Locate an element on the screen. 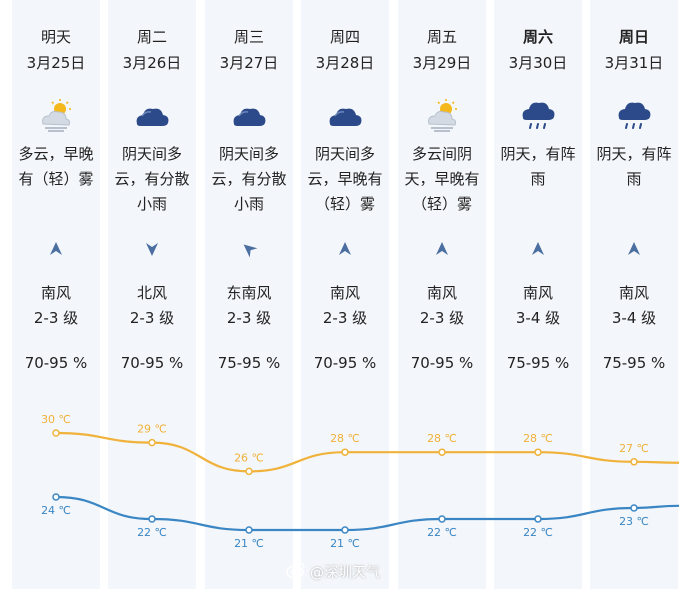  weather-description: 多云，早晚 有（轻）雾 is located at coordinates (56, 167).